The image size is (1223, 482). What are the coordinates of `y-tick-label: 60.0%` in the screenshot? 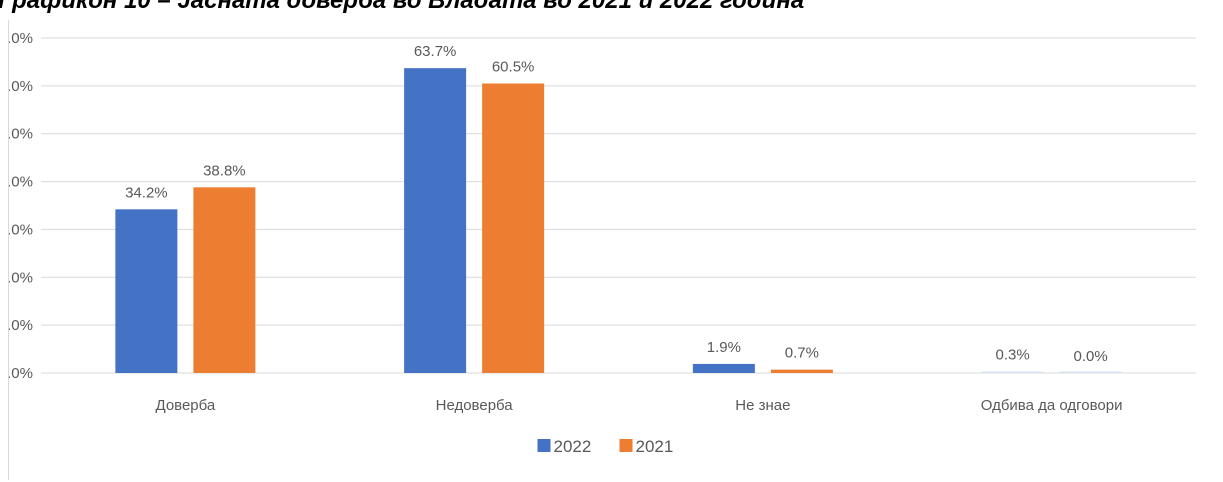 It's located at (21, 86).